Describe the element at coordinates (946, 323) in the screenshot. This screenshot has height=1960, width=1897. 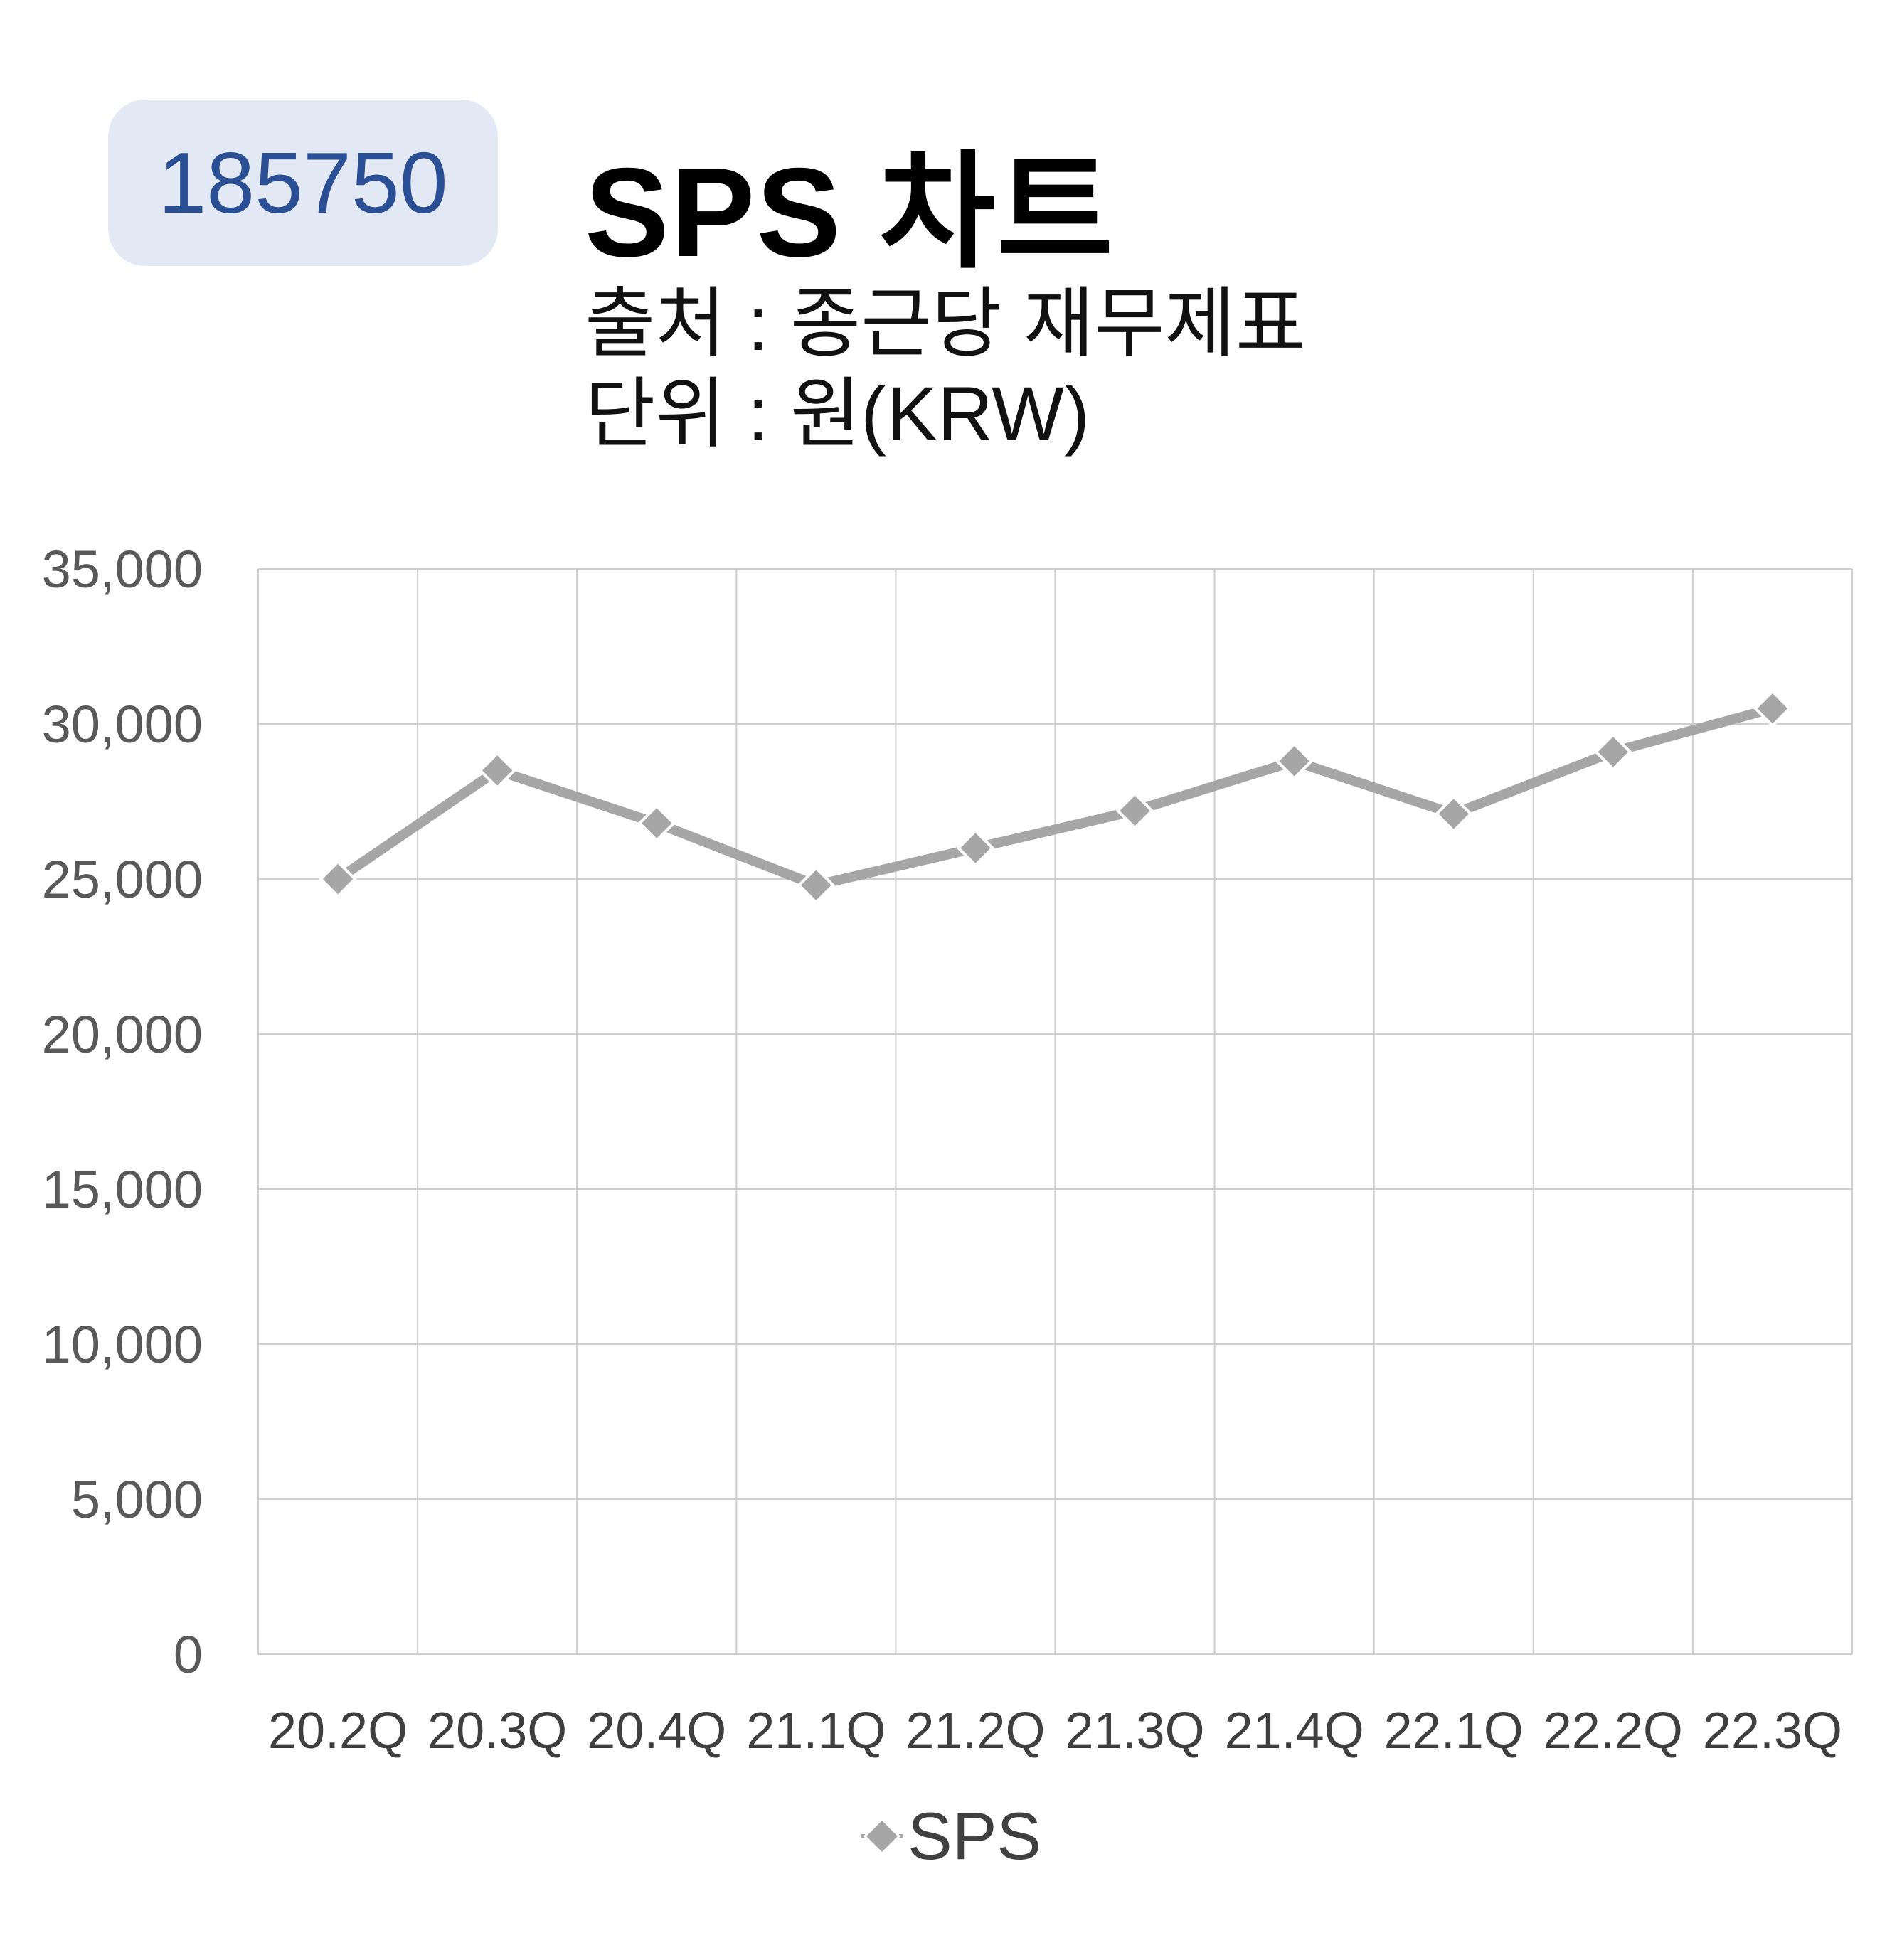
I see `source-label: 출처 : 종근당 재무제표` at that location.